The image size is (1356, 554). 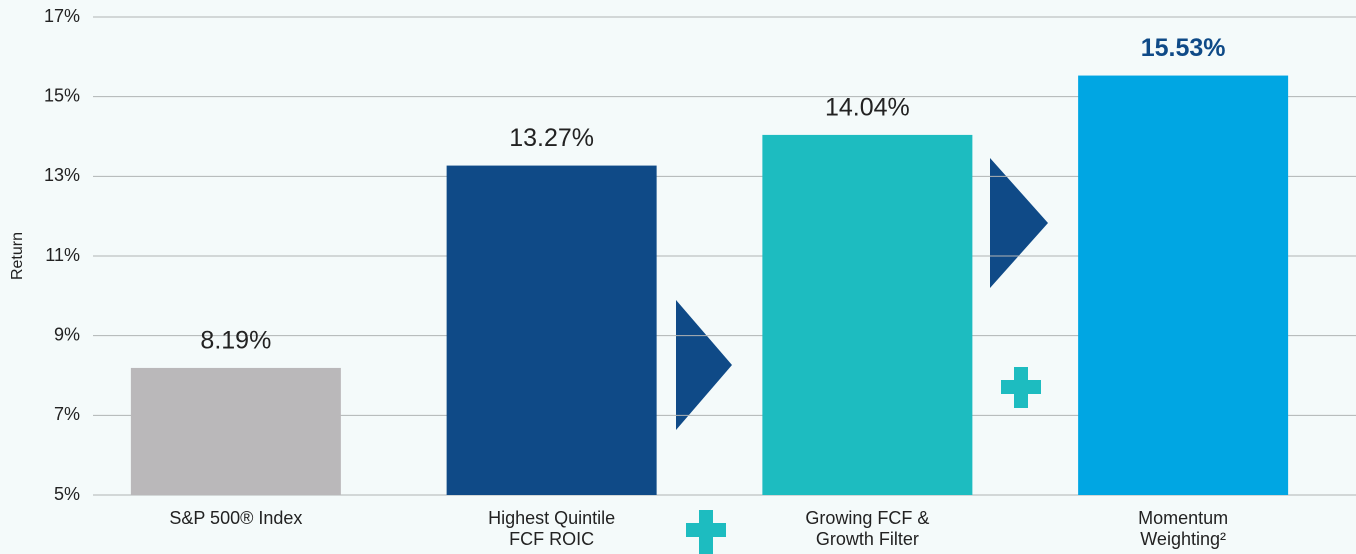 I want to click on y-tick-label: 9%, so click(x=67, y=334).